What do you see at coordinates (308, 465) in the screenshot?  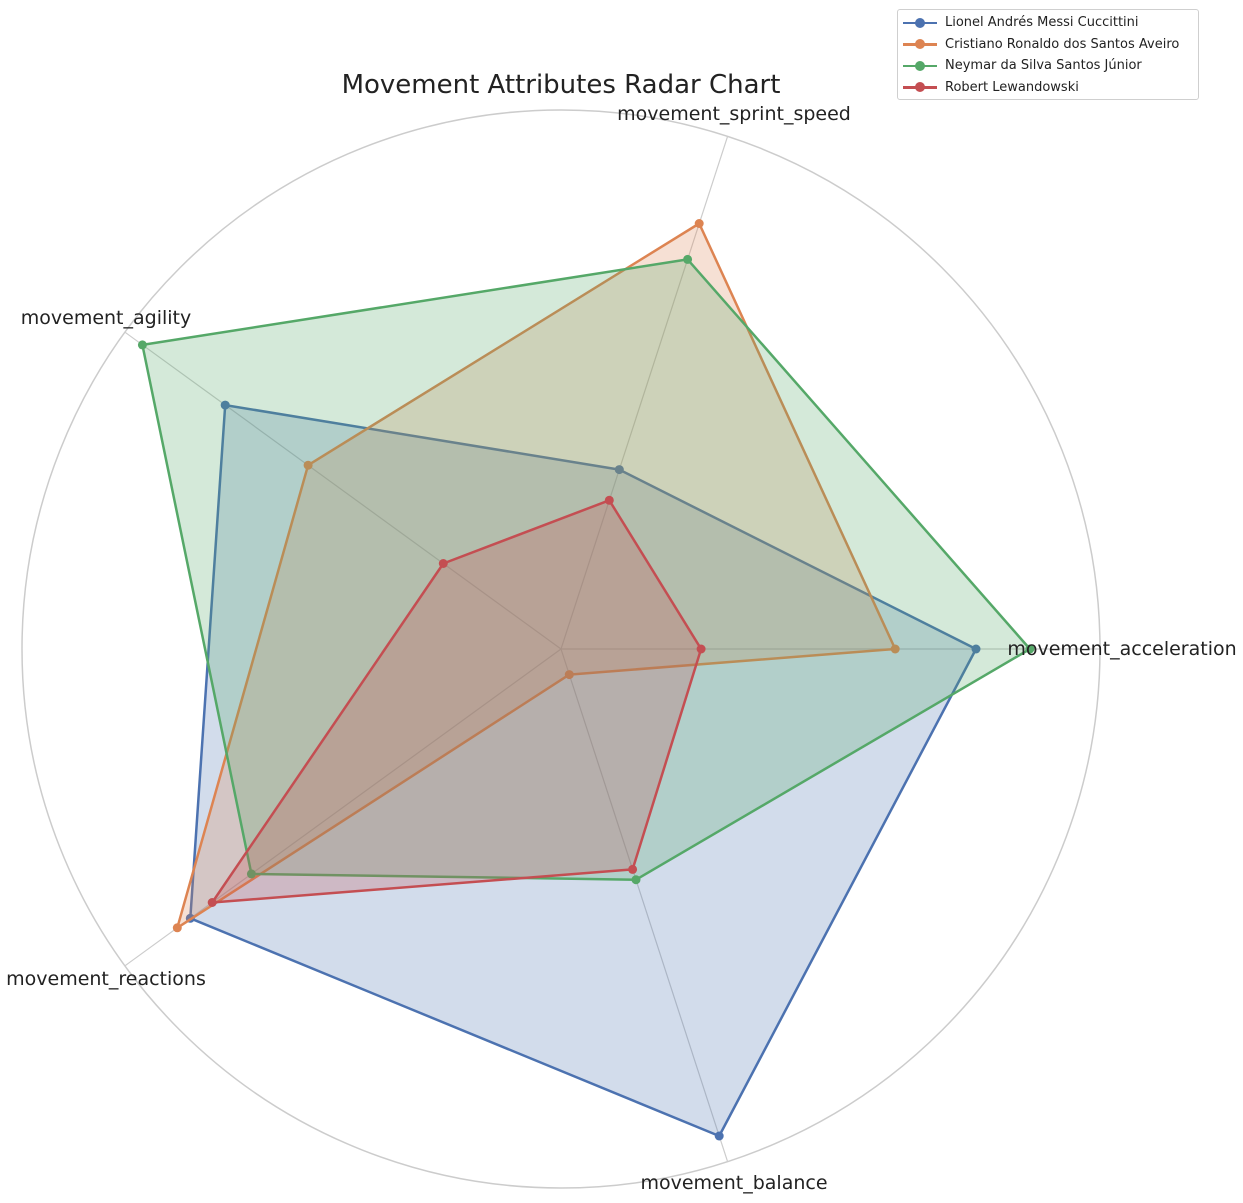 I see `series-point-1-movement_agility` at bounding box center [308, 465].